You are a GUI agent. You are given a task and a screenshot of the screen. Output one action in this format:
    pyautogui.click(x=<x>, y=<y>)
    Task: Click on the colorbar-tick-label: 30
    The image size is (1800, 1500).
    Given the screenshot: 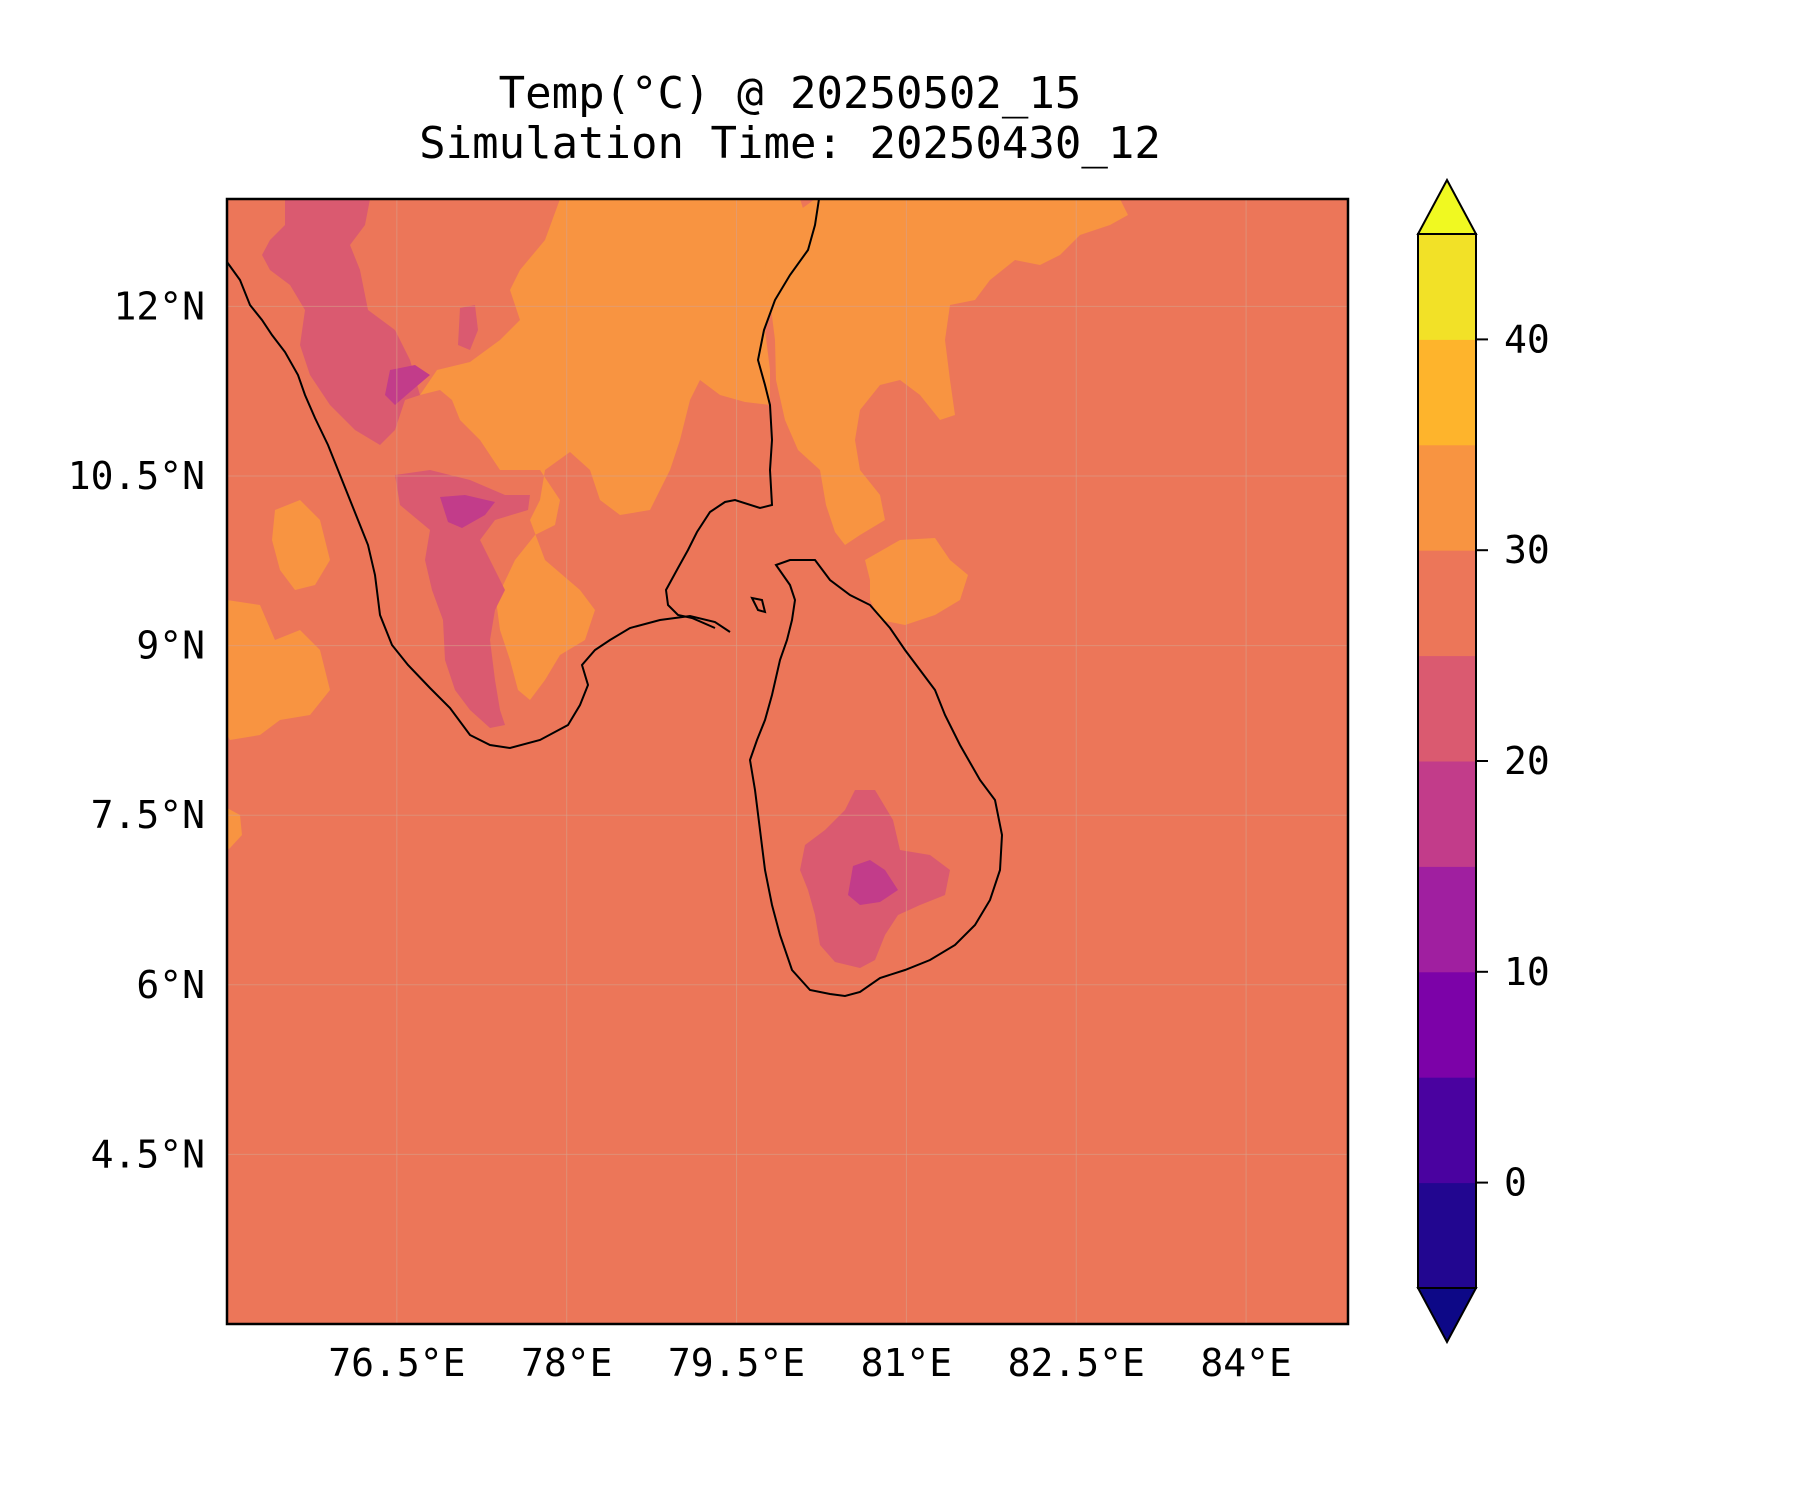 What is the action you would take?
    pyautogui.click(x=1527, y=550)
    